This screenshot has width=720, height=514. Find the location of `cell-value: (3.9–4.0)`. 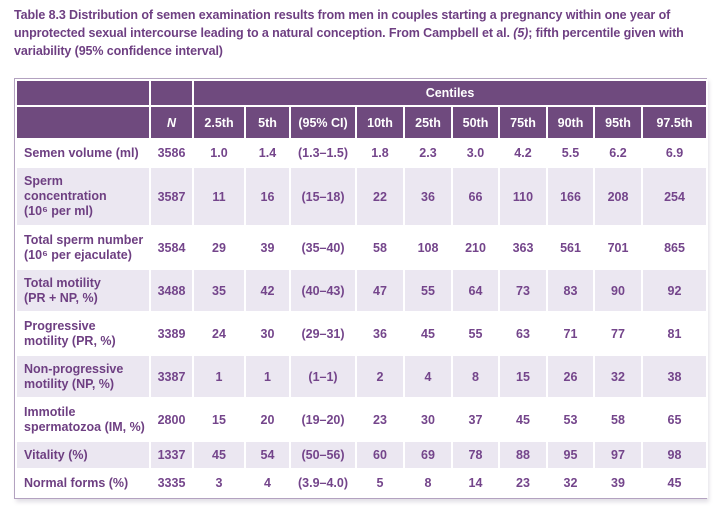

cell-value: (3.9–4.0) is located at coordinates (323, 483).